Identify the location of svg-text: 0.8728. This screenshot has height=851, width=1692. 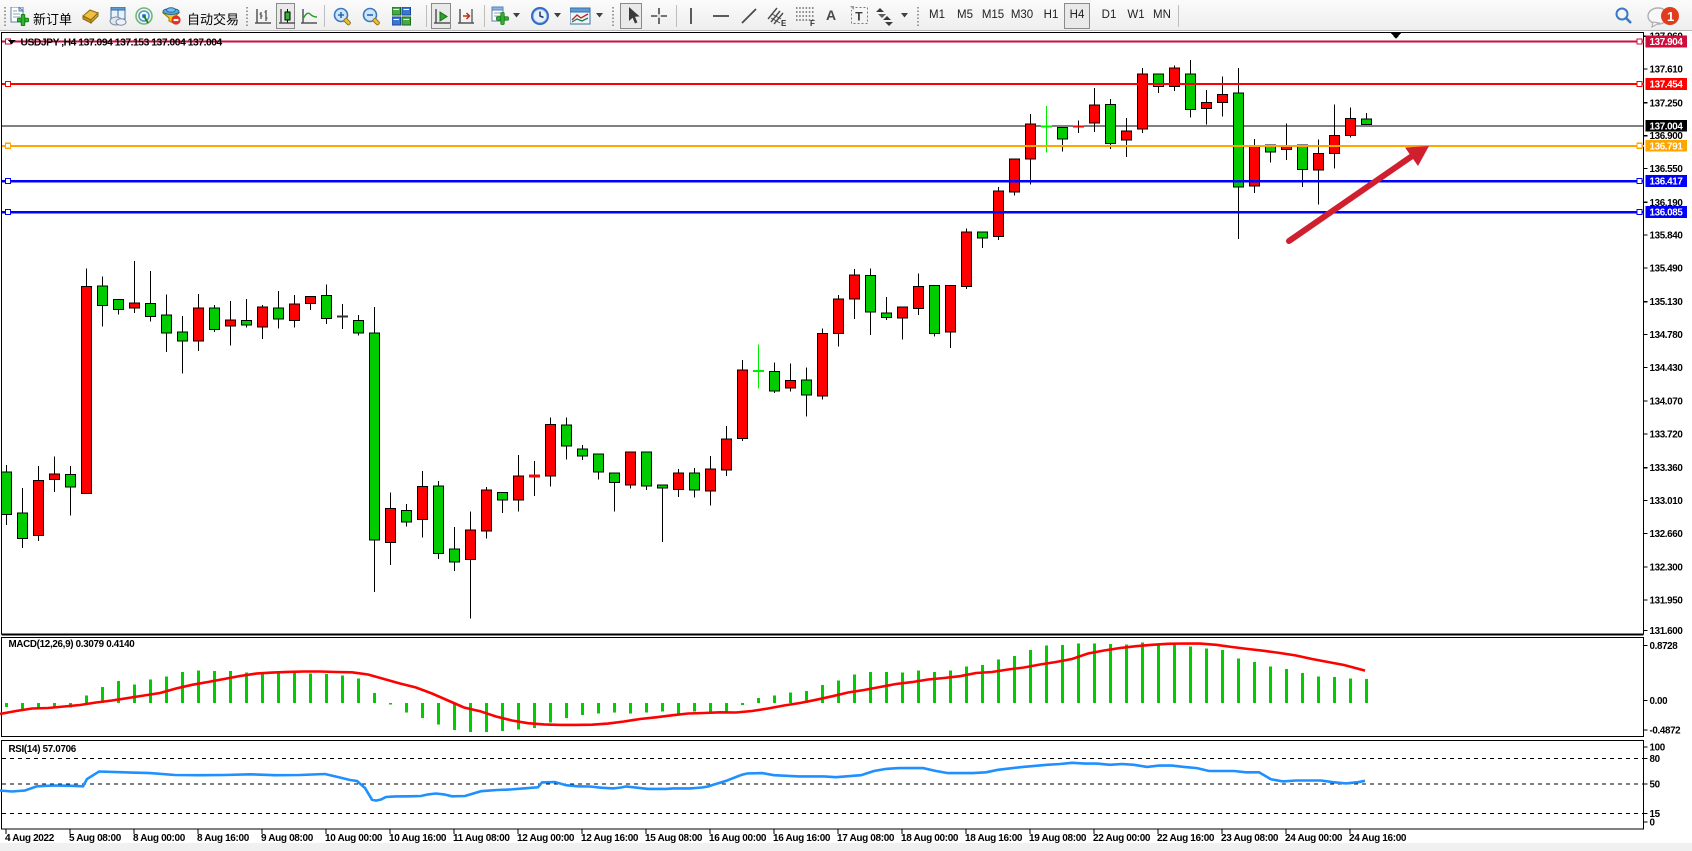
(1664, 646).